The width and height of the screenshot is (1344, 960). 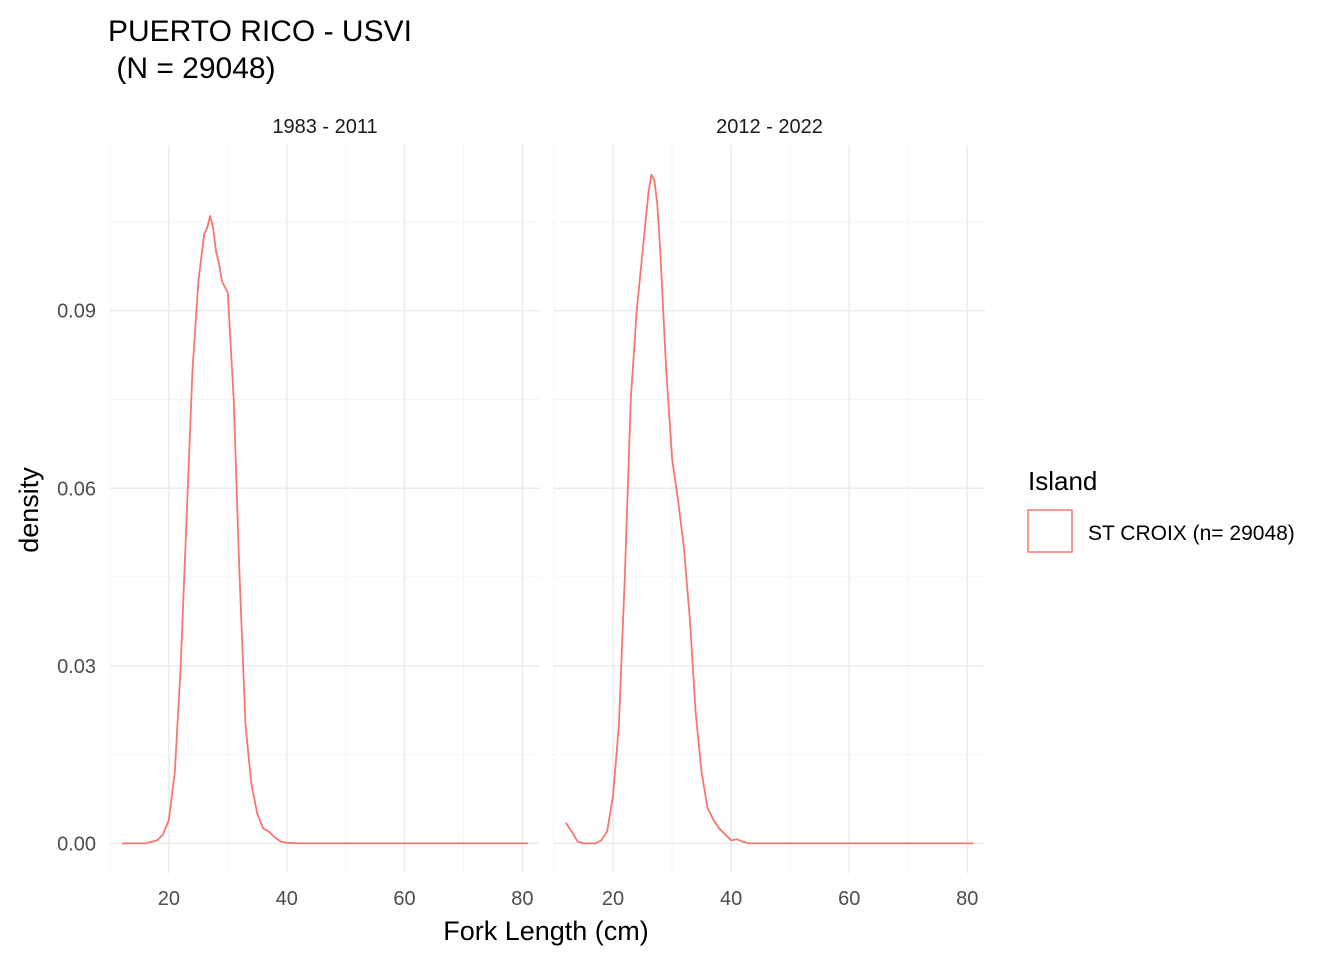 What do you see at coordinates (76, 489) in the screenshot?
I see `y-tick-label: 0.06` at bounding box center [76, 489].